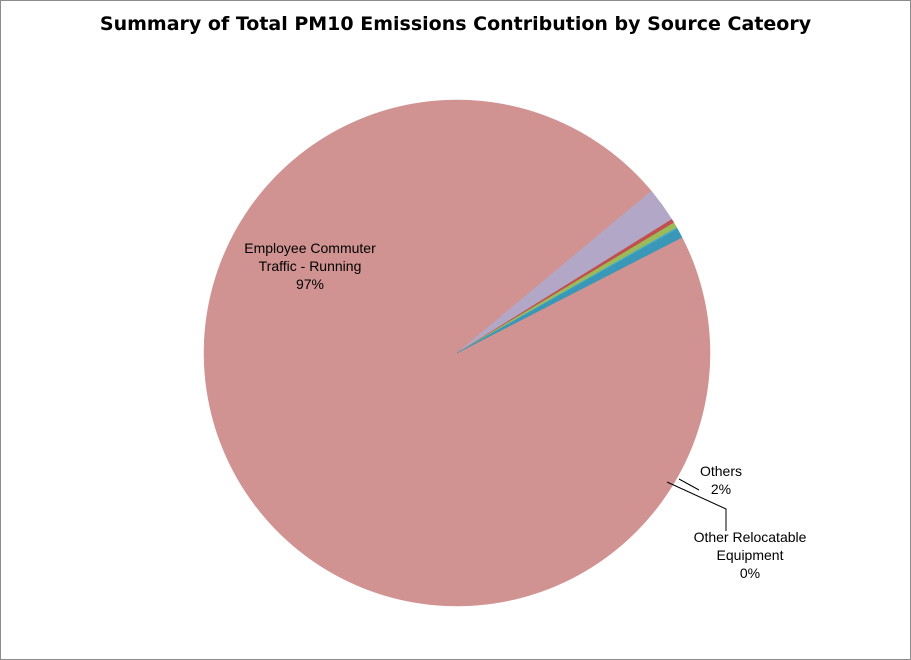 The width and height of the screenshot is (911, 660). What do you see at coordinates (750, 537) in the screenshot?
I see `data-label-other-relocatable-equipment-line-0: Other Relocatable` at bounding box center [750, 537].